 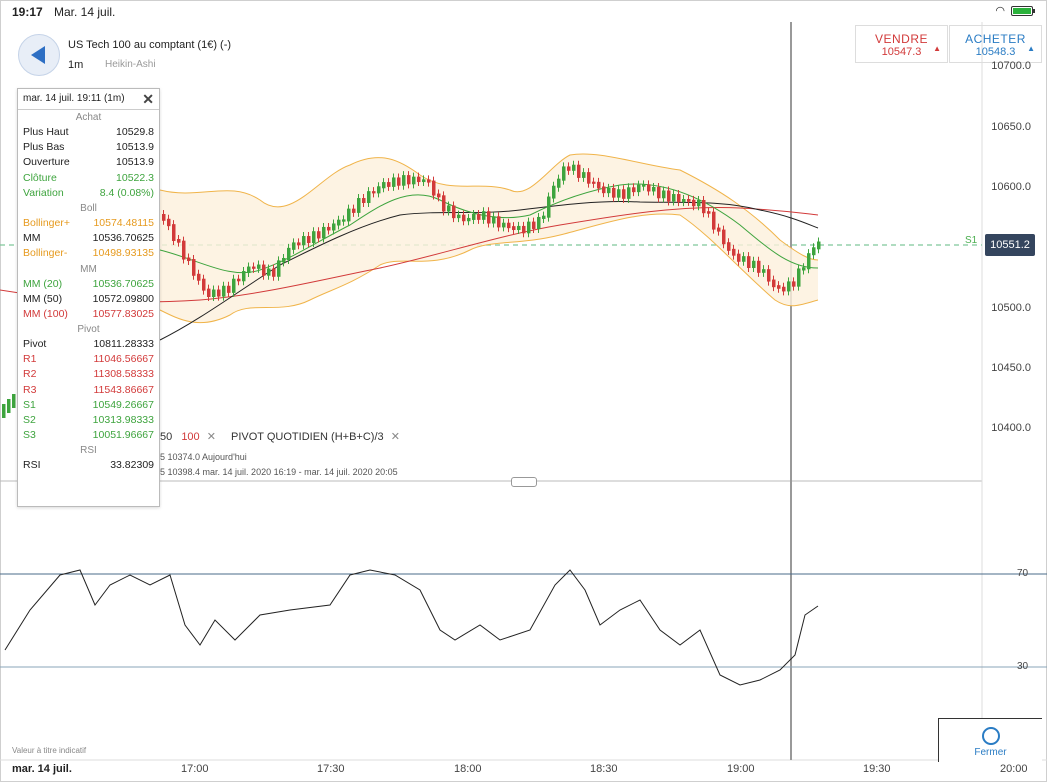 What do you see at coordinates (489, 268) in the screenshot?
I see `bollinger-lower` at bounding box center [489, 268].